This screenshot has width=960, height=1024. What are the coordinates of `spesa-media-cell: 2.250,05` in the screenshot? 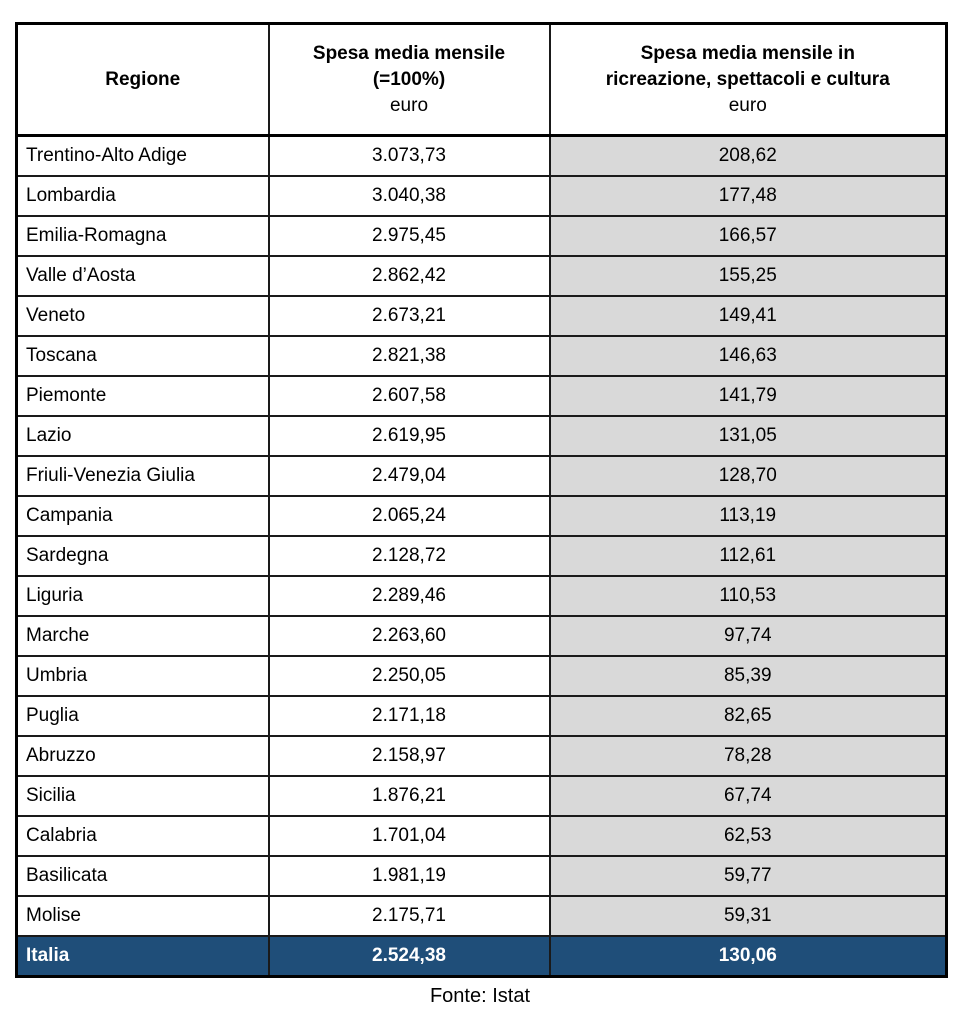 It's located at (409, 676).